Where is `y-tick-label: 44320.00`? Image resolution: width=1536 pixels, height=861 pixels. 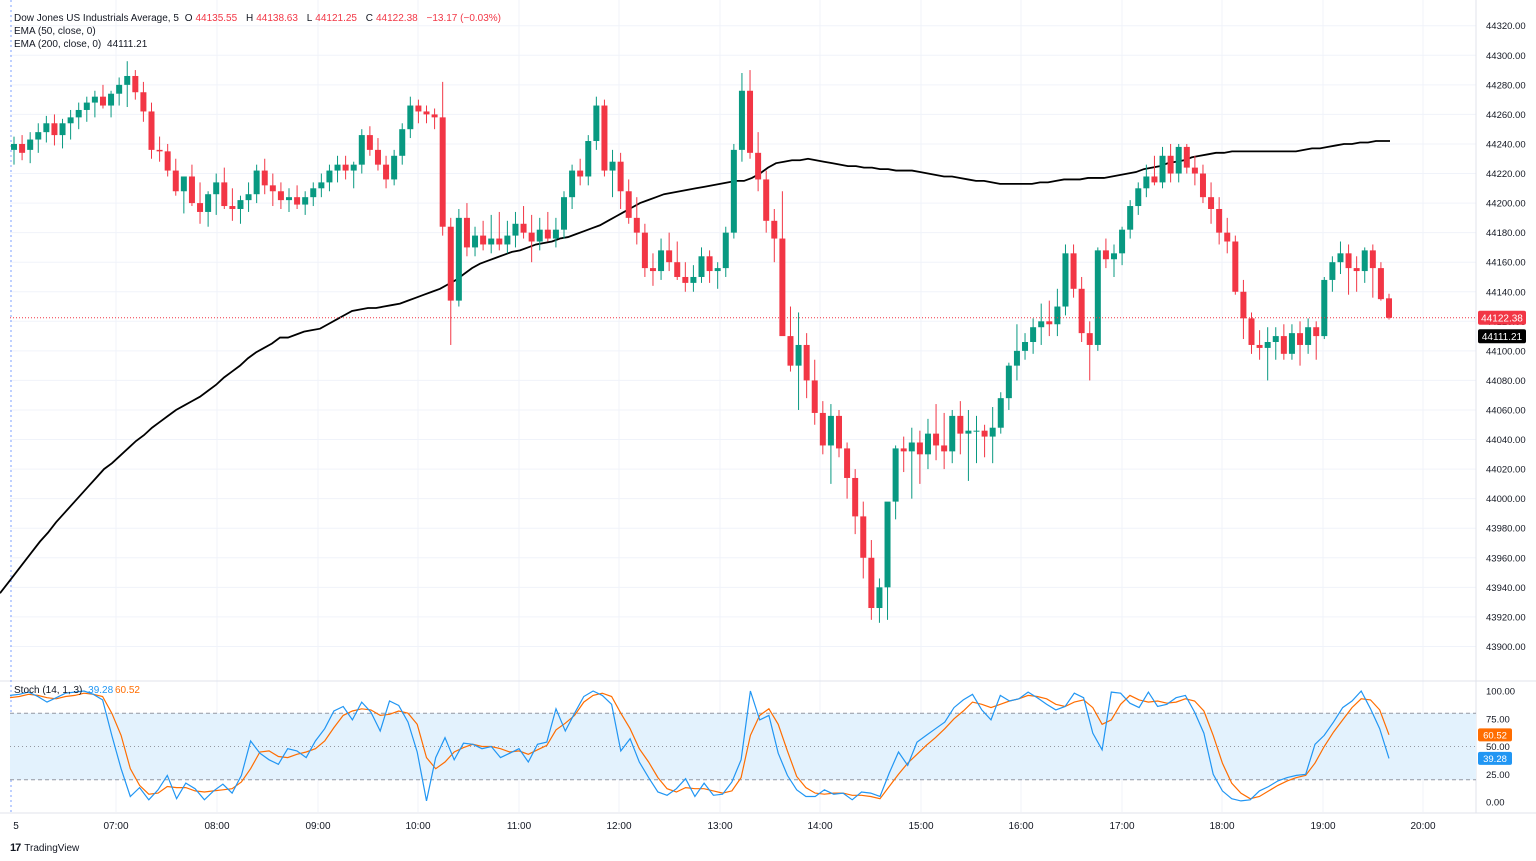 y-tick-label: 44320.00 is located at coordinates (1506, 26).